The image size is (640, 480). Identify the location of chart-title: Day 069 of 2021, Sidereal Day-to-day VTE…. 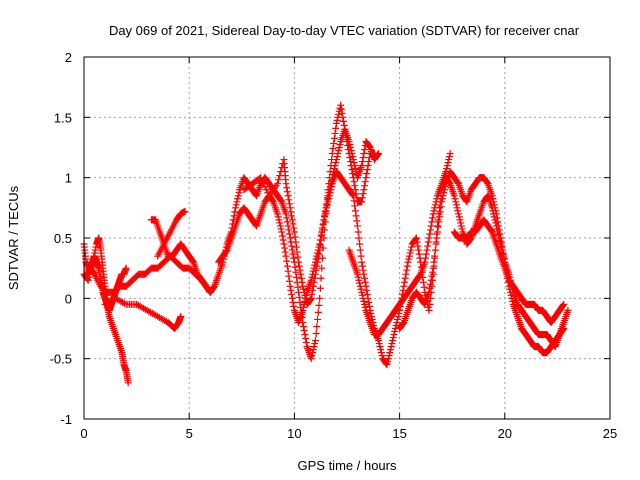
(344, 30).